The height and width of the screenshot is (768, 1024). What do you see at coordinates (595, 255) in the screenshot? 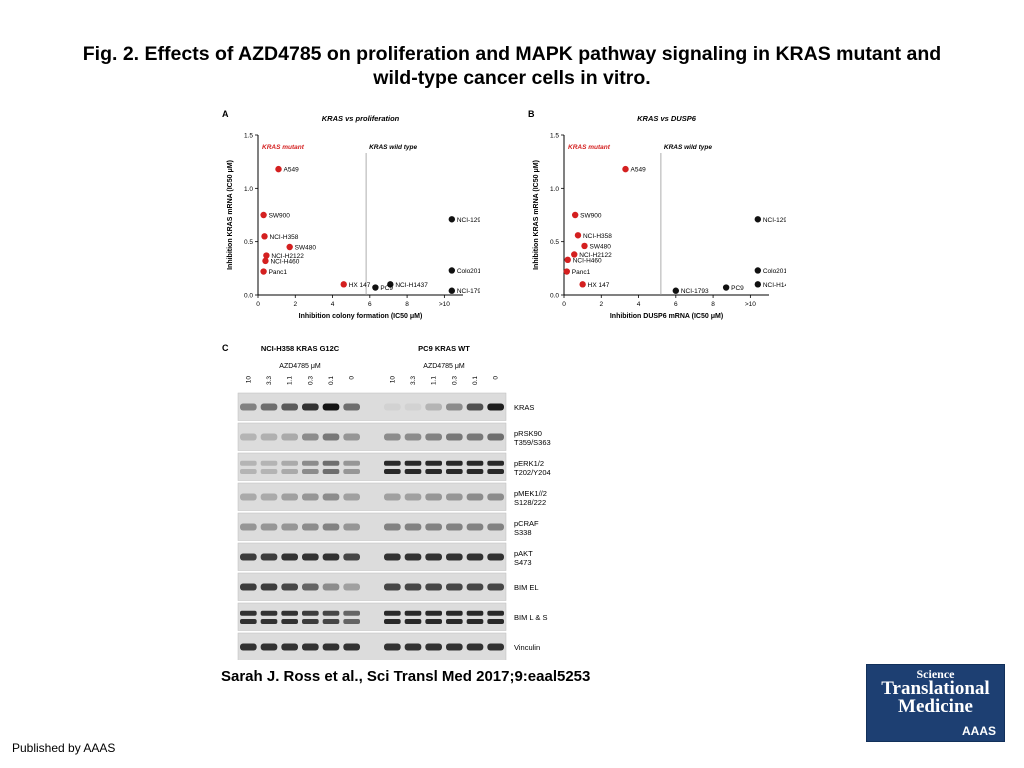
I see `chart1-data-point-label: NCI-H2122` at bounding box center [595, 255].